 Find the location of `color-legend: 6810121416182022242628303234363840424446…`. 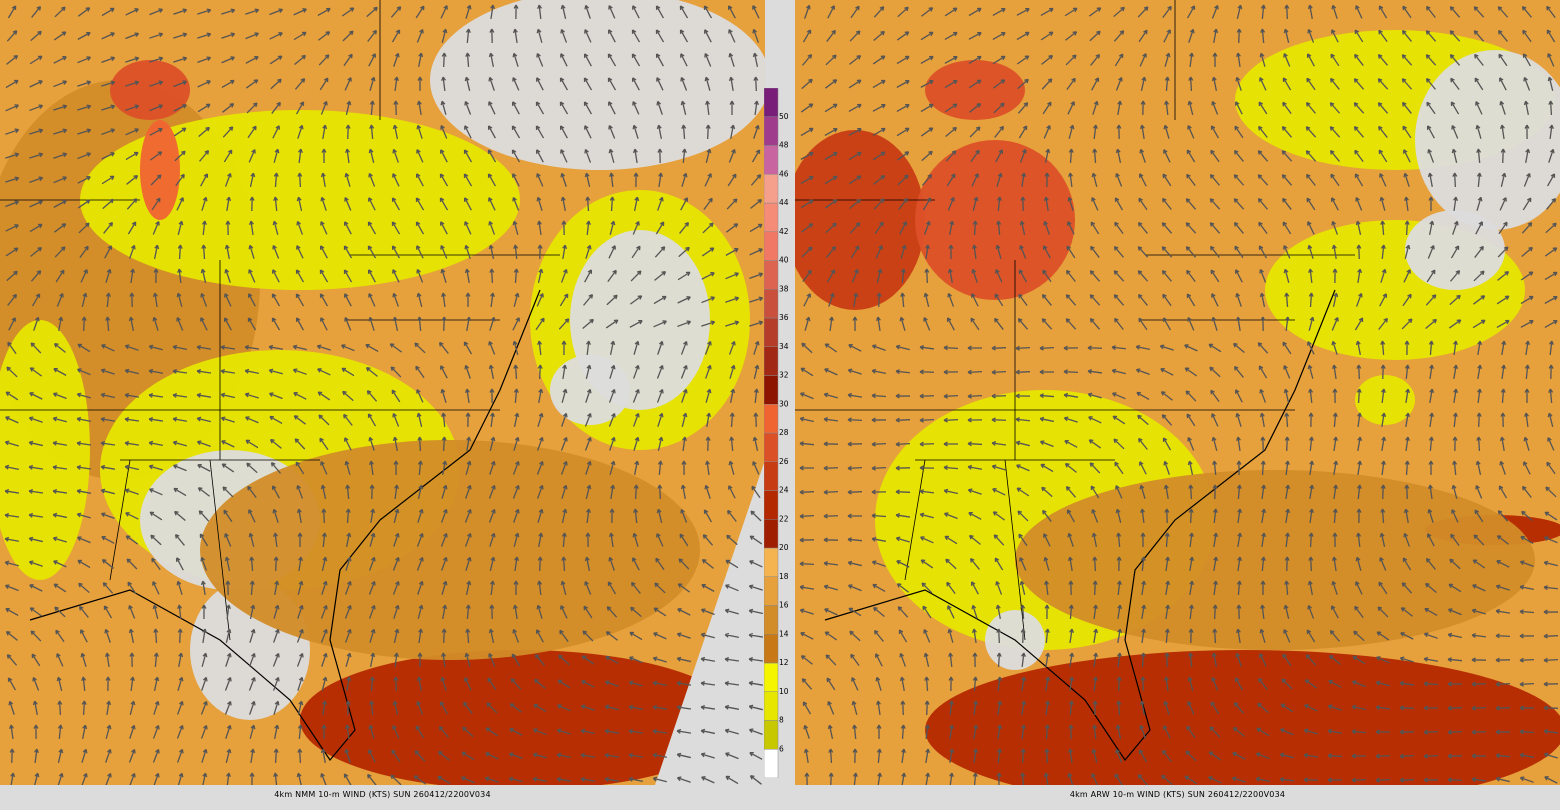

color-legend: 6810121416182022242628303234363840424446… is located at coordinates (776, 433).